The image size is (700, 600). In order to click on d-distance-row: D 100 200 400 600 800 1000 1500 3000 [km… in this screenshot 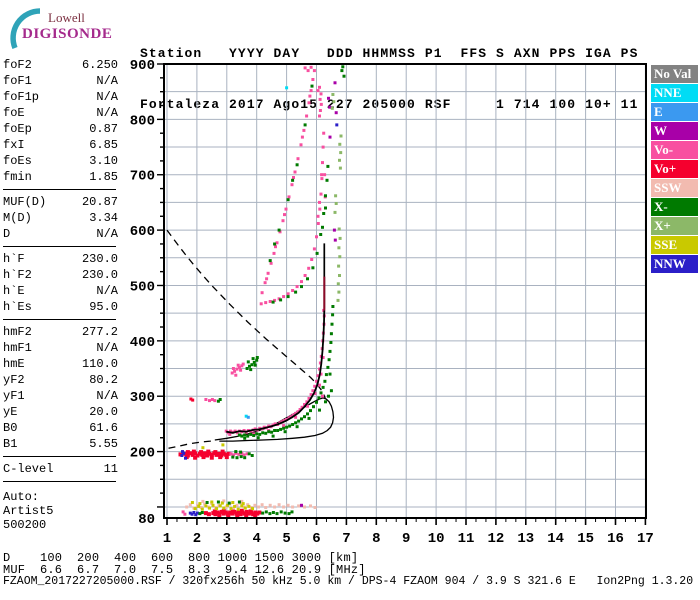, I will do `click(181, 558)`.